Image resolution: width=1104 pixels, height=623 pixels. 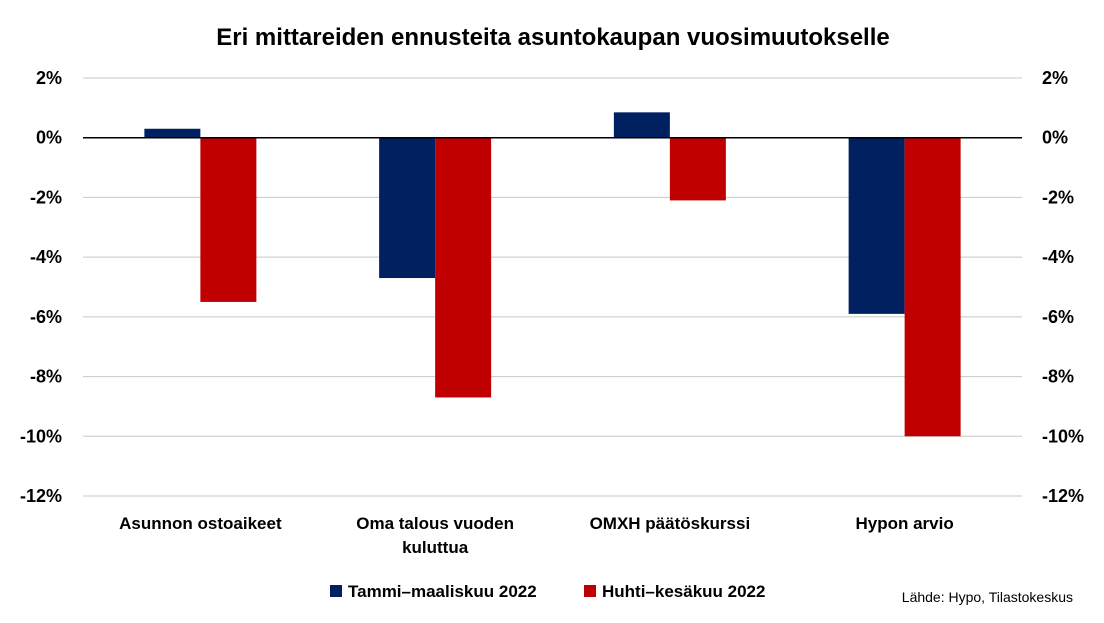 I want to click on category-label: Hypon arvio, so click(x=905, y=523).